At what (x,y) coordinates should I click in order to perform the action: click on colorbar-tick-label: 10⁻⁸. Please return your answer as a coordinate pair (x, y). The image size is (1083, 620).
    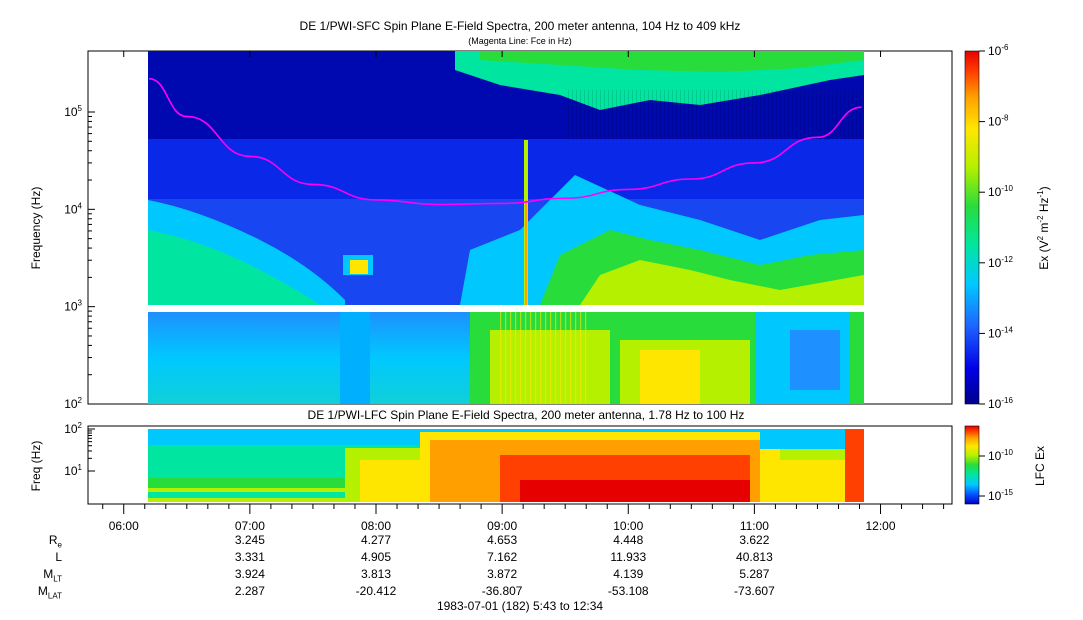
    Looking at the image, I should click on (998, 121).